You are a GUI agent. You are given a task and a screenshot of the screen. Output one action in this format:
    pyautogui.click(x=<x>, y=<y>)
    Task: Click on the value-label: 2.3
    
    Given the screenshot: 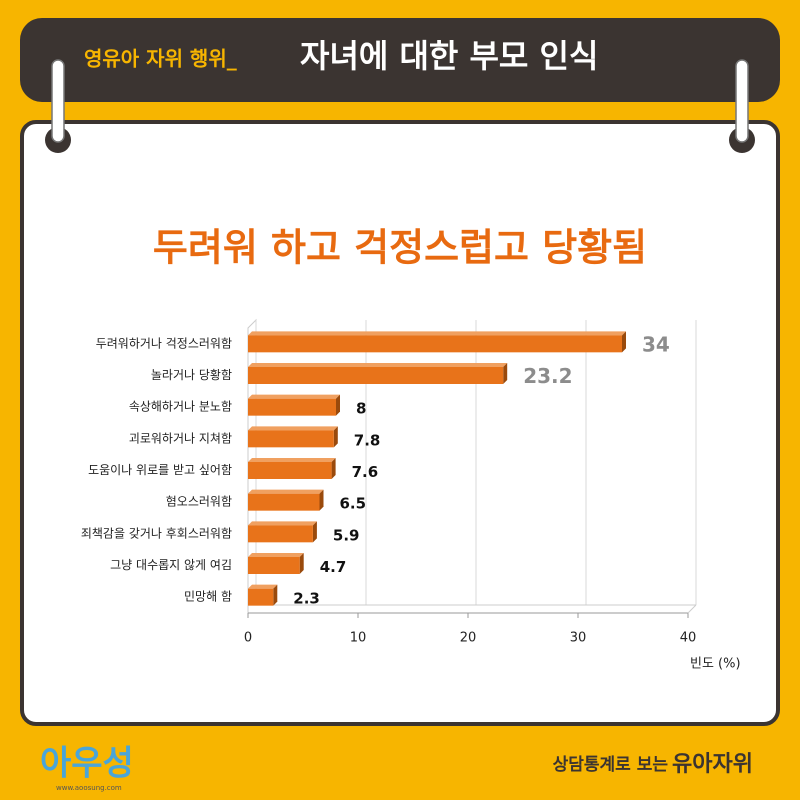 What is the action you would take?
    pyautogui.click(x=306, y=599)
    